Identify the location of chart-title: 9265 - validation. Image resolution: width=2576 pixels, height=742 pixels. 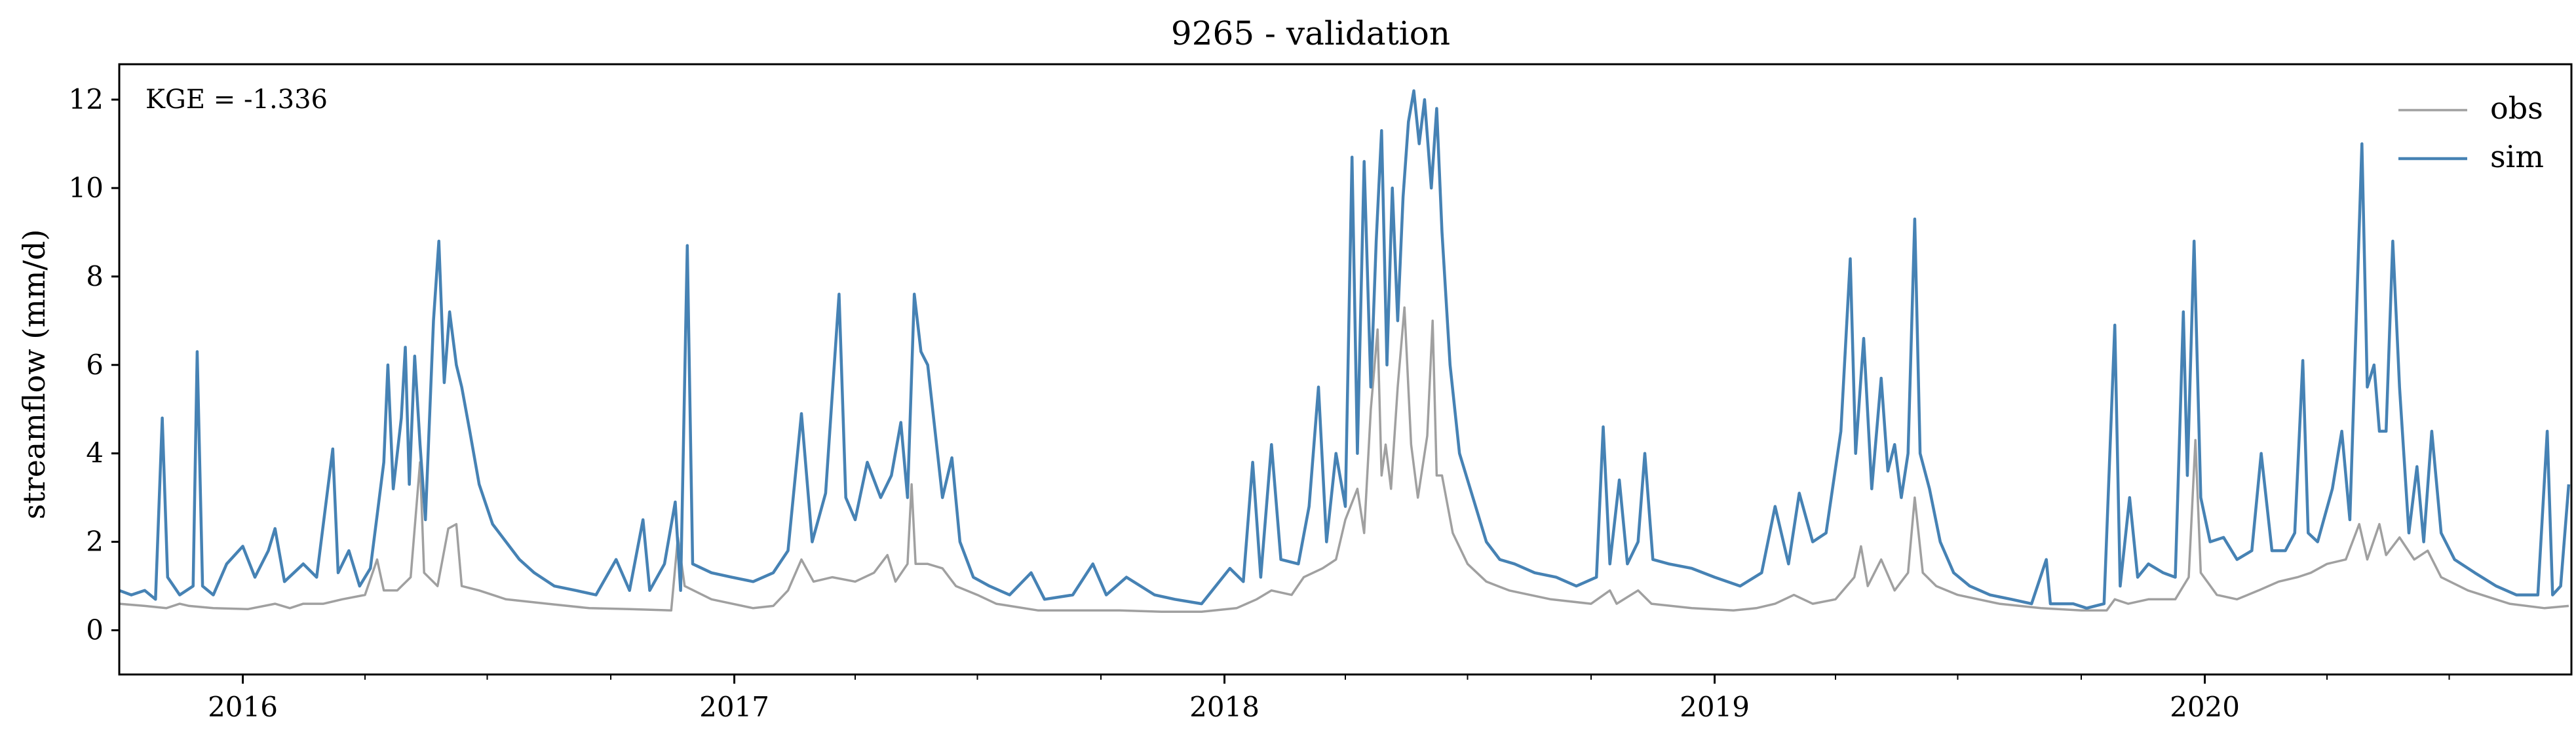
(1310, 33).